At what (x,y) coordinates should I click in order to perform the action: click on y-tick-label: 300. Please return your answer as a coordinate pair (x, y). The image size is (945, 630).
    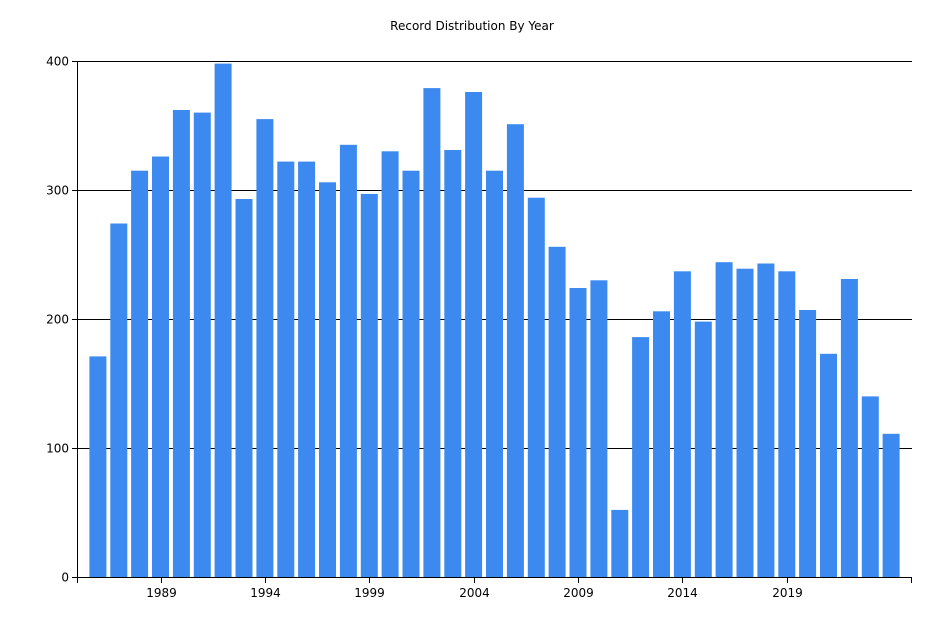
    Looking at the image, I should click on (57, 191).